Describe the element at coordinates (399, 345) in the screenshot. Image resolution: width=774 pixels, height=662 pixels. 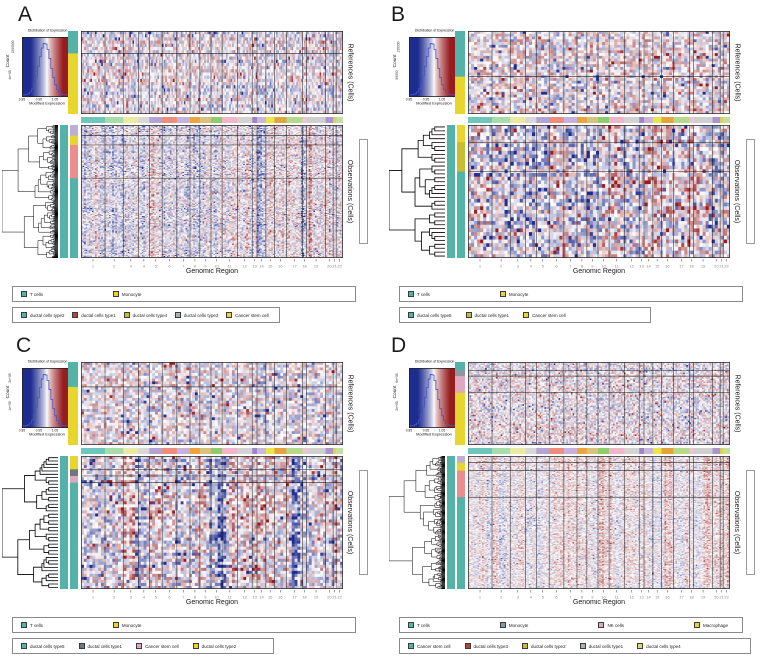
I see `panel-letter: D` at that location.